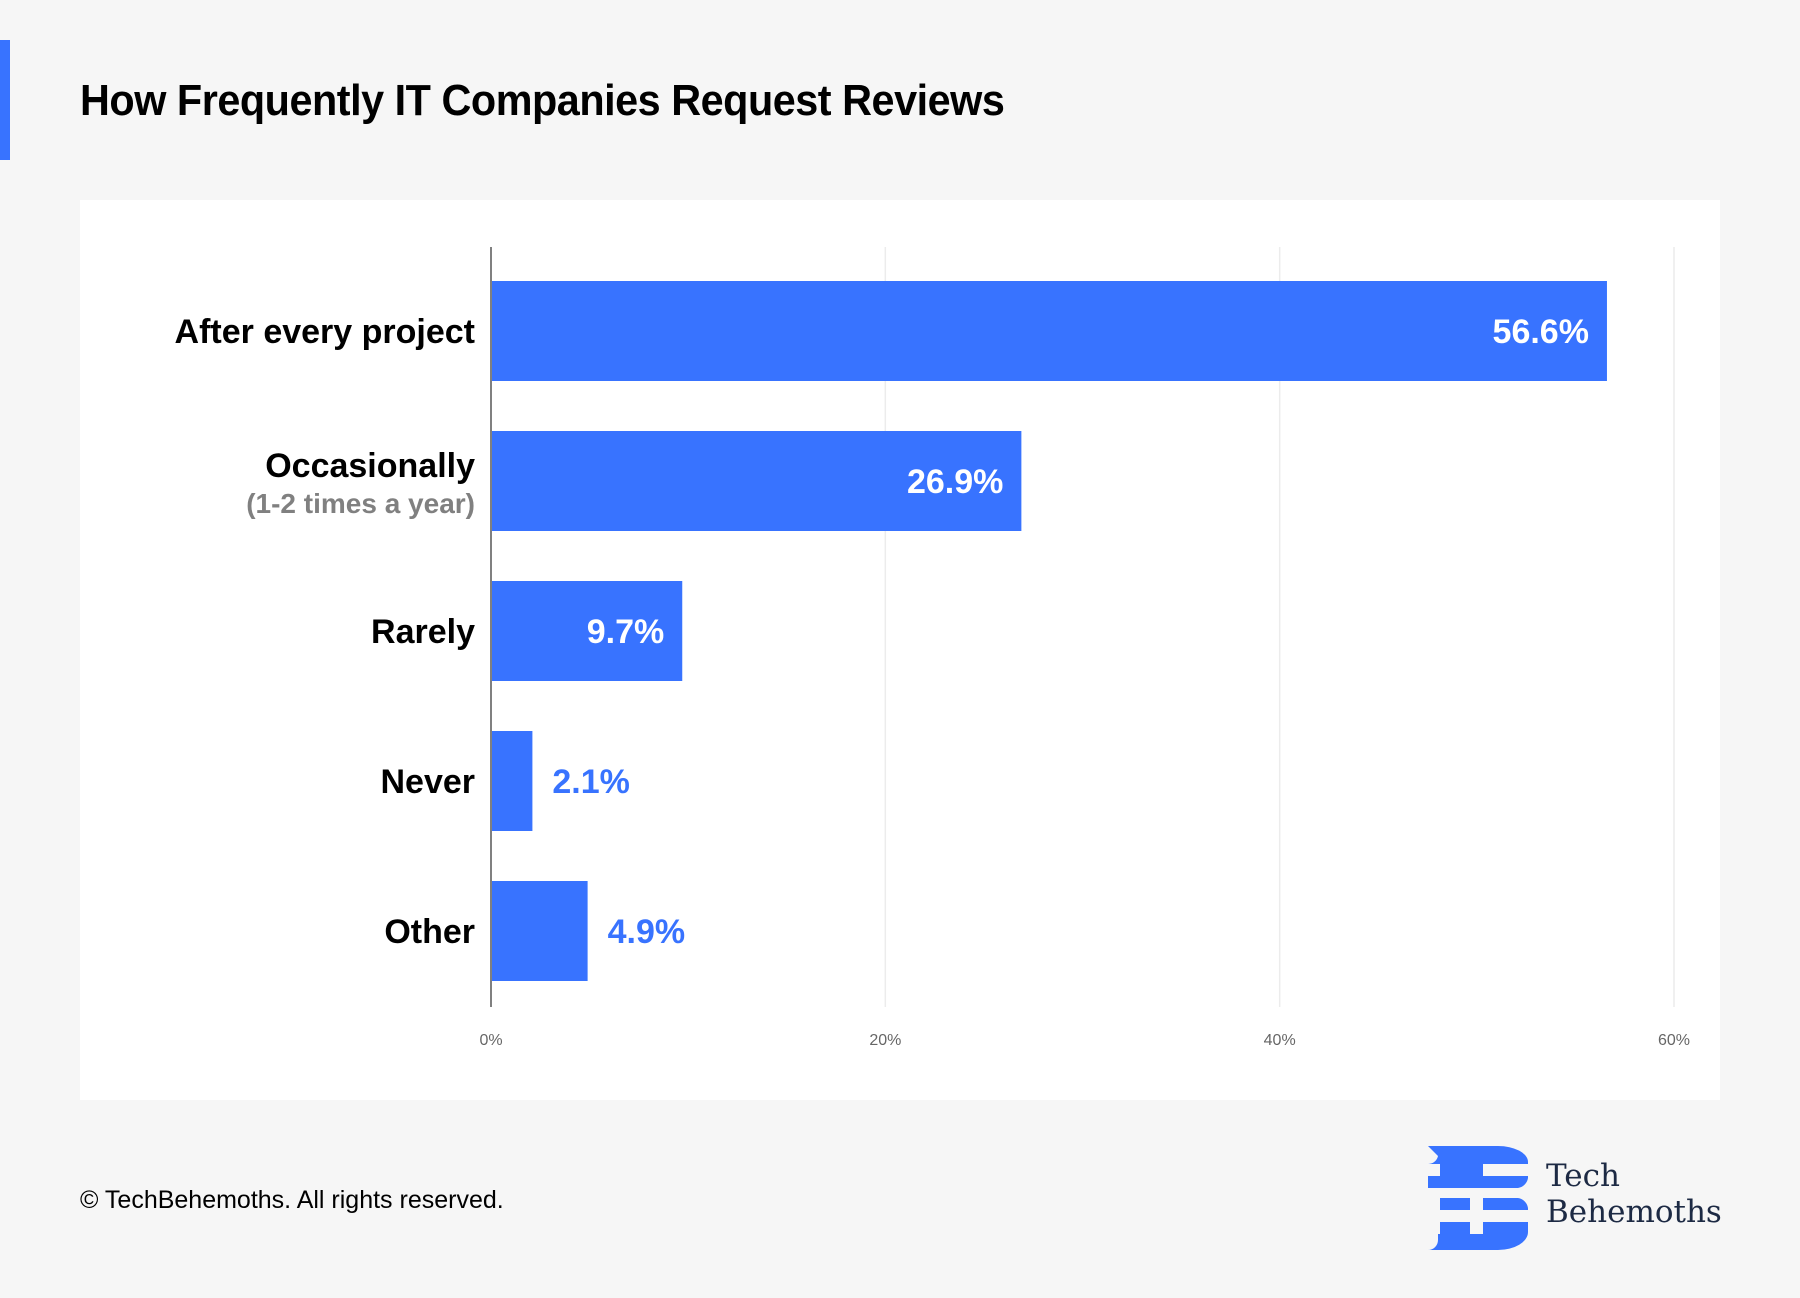 This screenshot has height=1298, width=1800. Describe the element at coordinates (292, 1200) in the screenshot. I see `copyright-text: © TechBehemoths. All rights reserved.` at that location.